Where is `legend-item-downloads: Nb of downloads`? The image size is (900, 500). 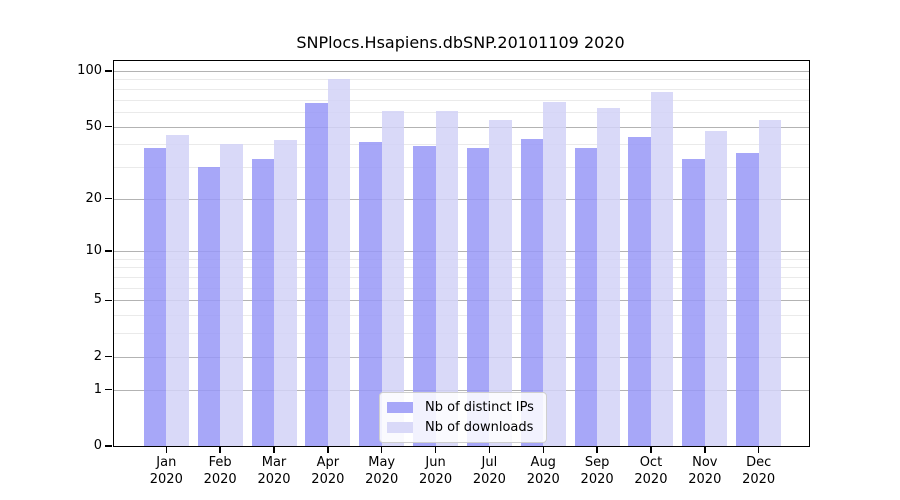 legend-item-downloads: Nb of downloads is located at coordinates (460, 427).